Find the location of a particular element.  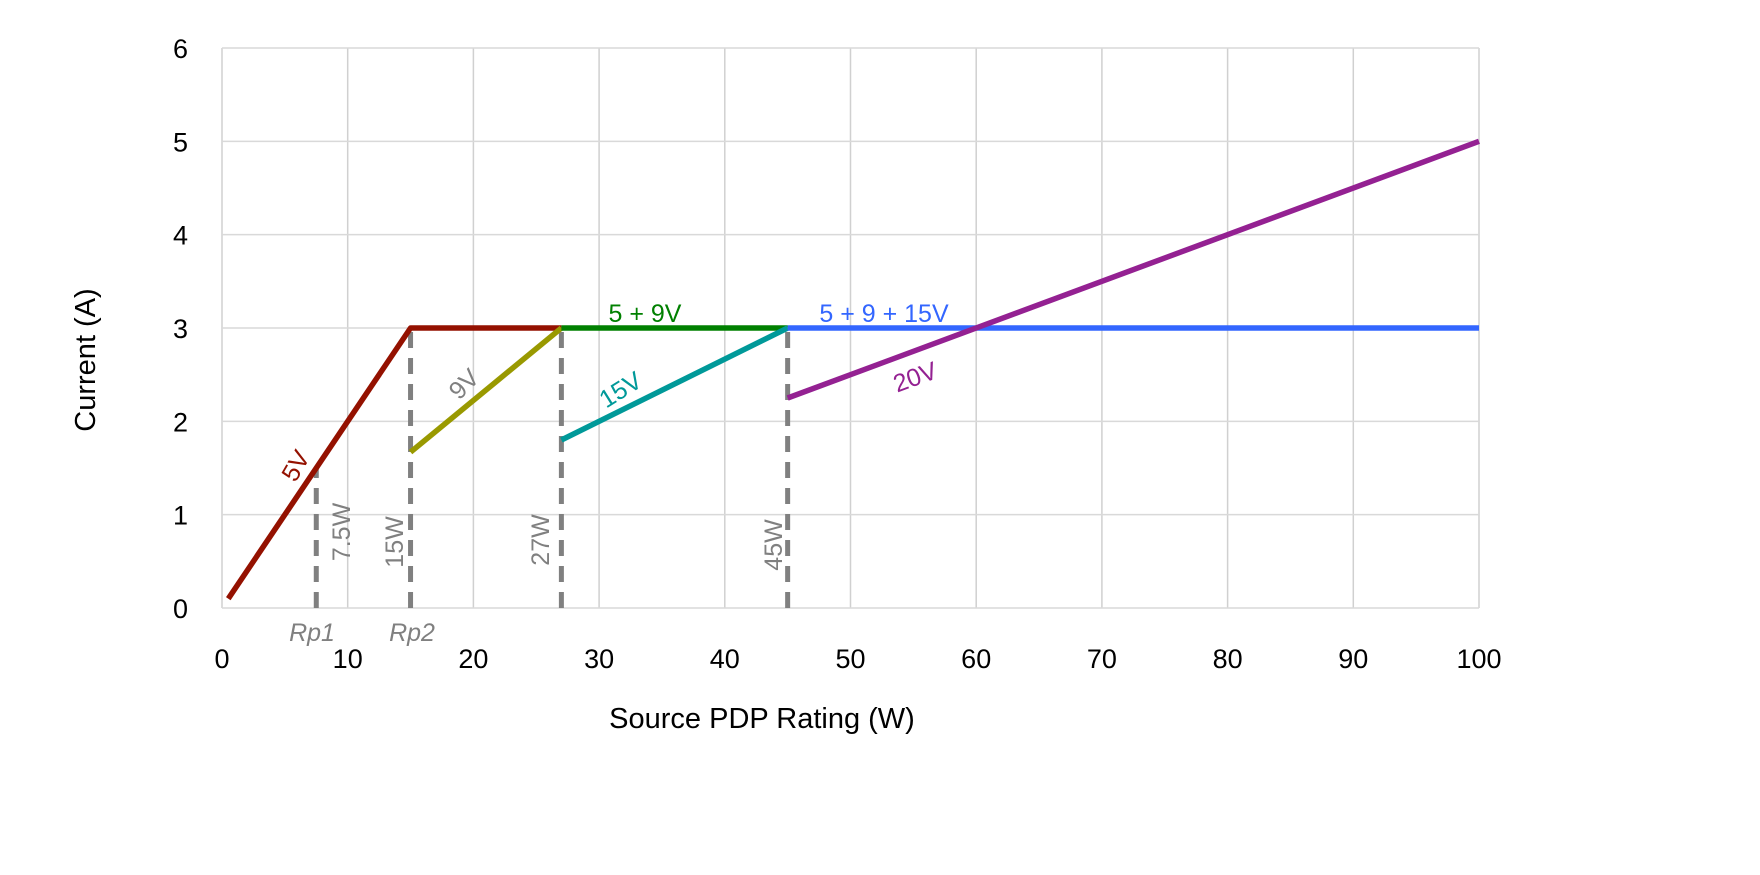

y-axis-title: Current (A) is located at coordinates (86, 359).